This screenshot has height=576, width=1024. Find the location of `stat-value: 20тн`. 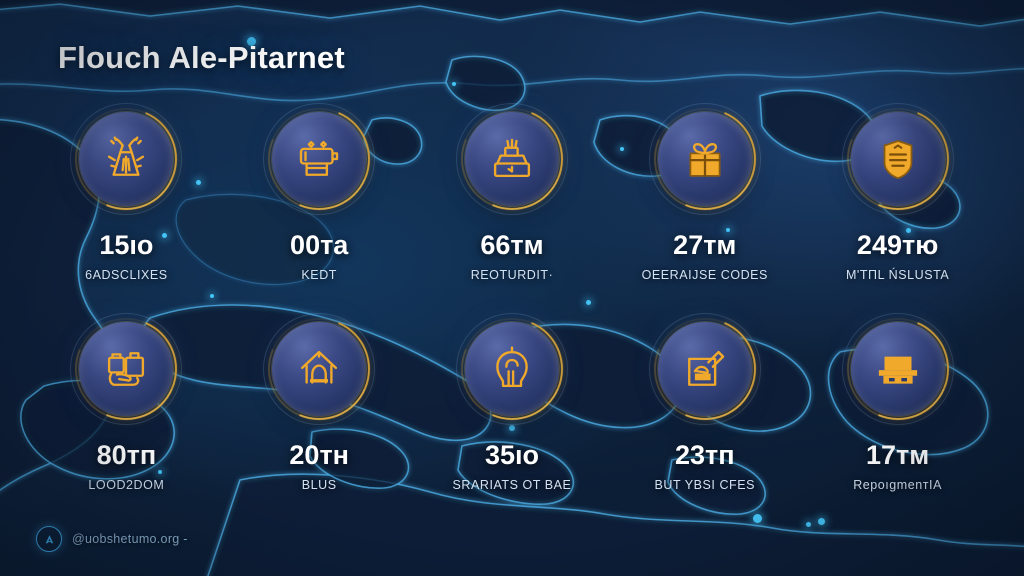

stat-value: 20тн is located at coordinates (319, 455).